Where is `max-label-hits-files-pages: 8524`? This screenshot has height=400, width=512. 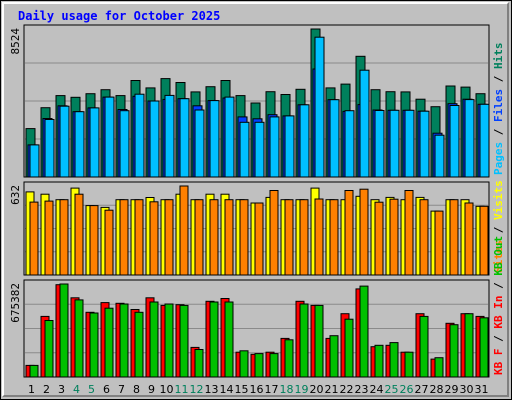 max-label-hits-files-pages: 8524 is located at coordinates (15, 41).